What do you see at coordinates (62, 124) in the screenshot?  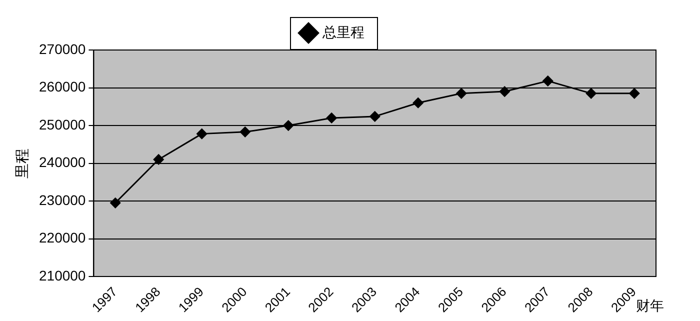 I see `y-tick-label: 250000` at bounding box center [62, 124].